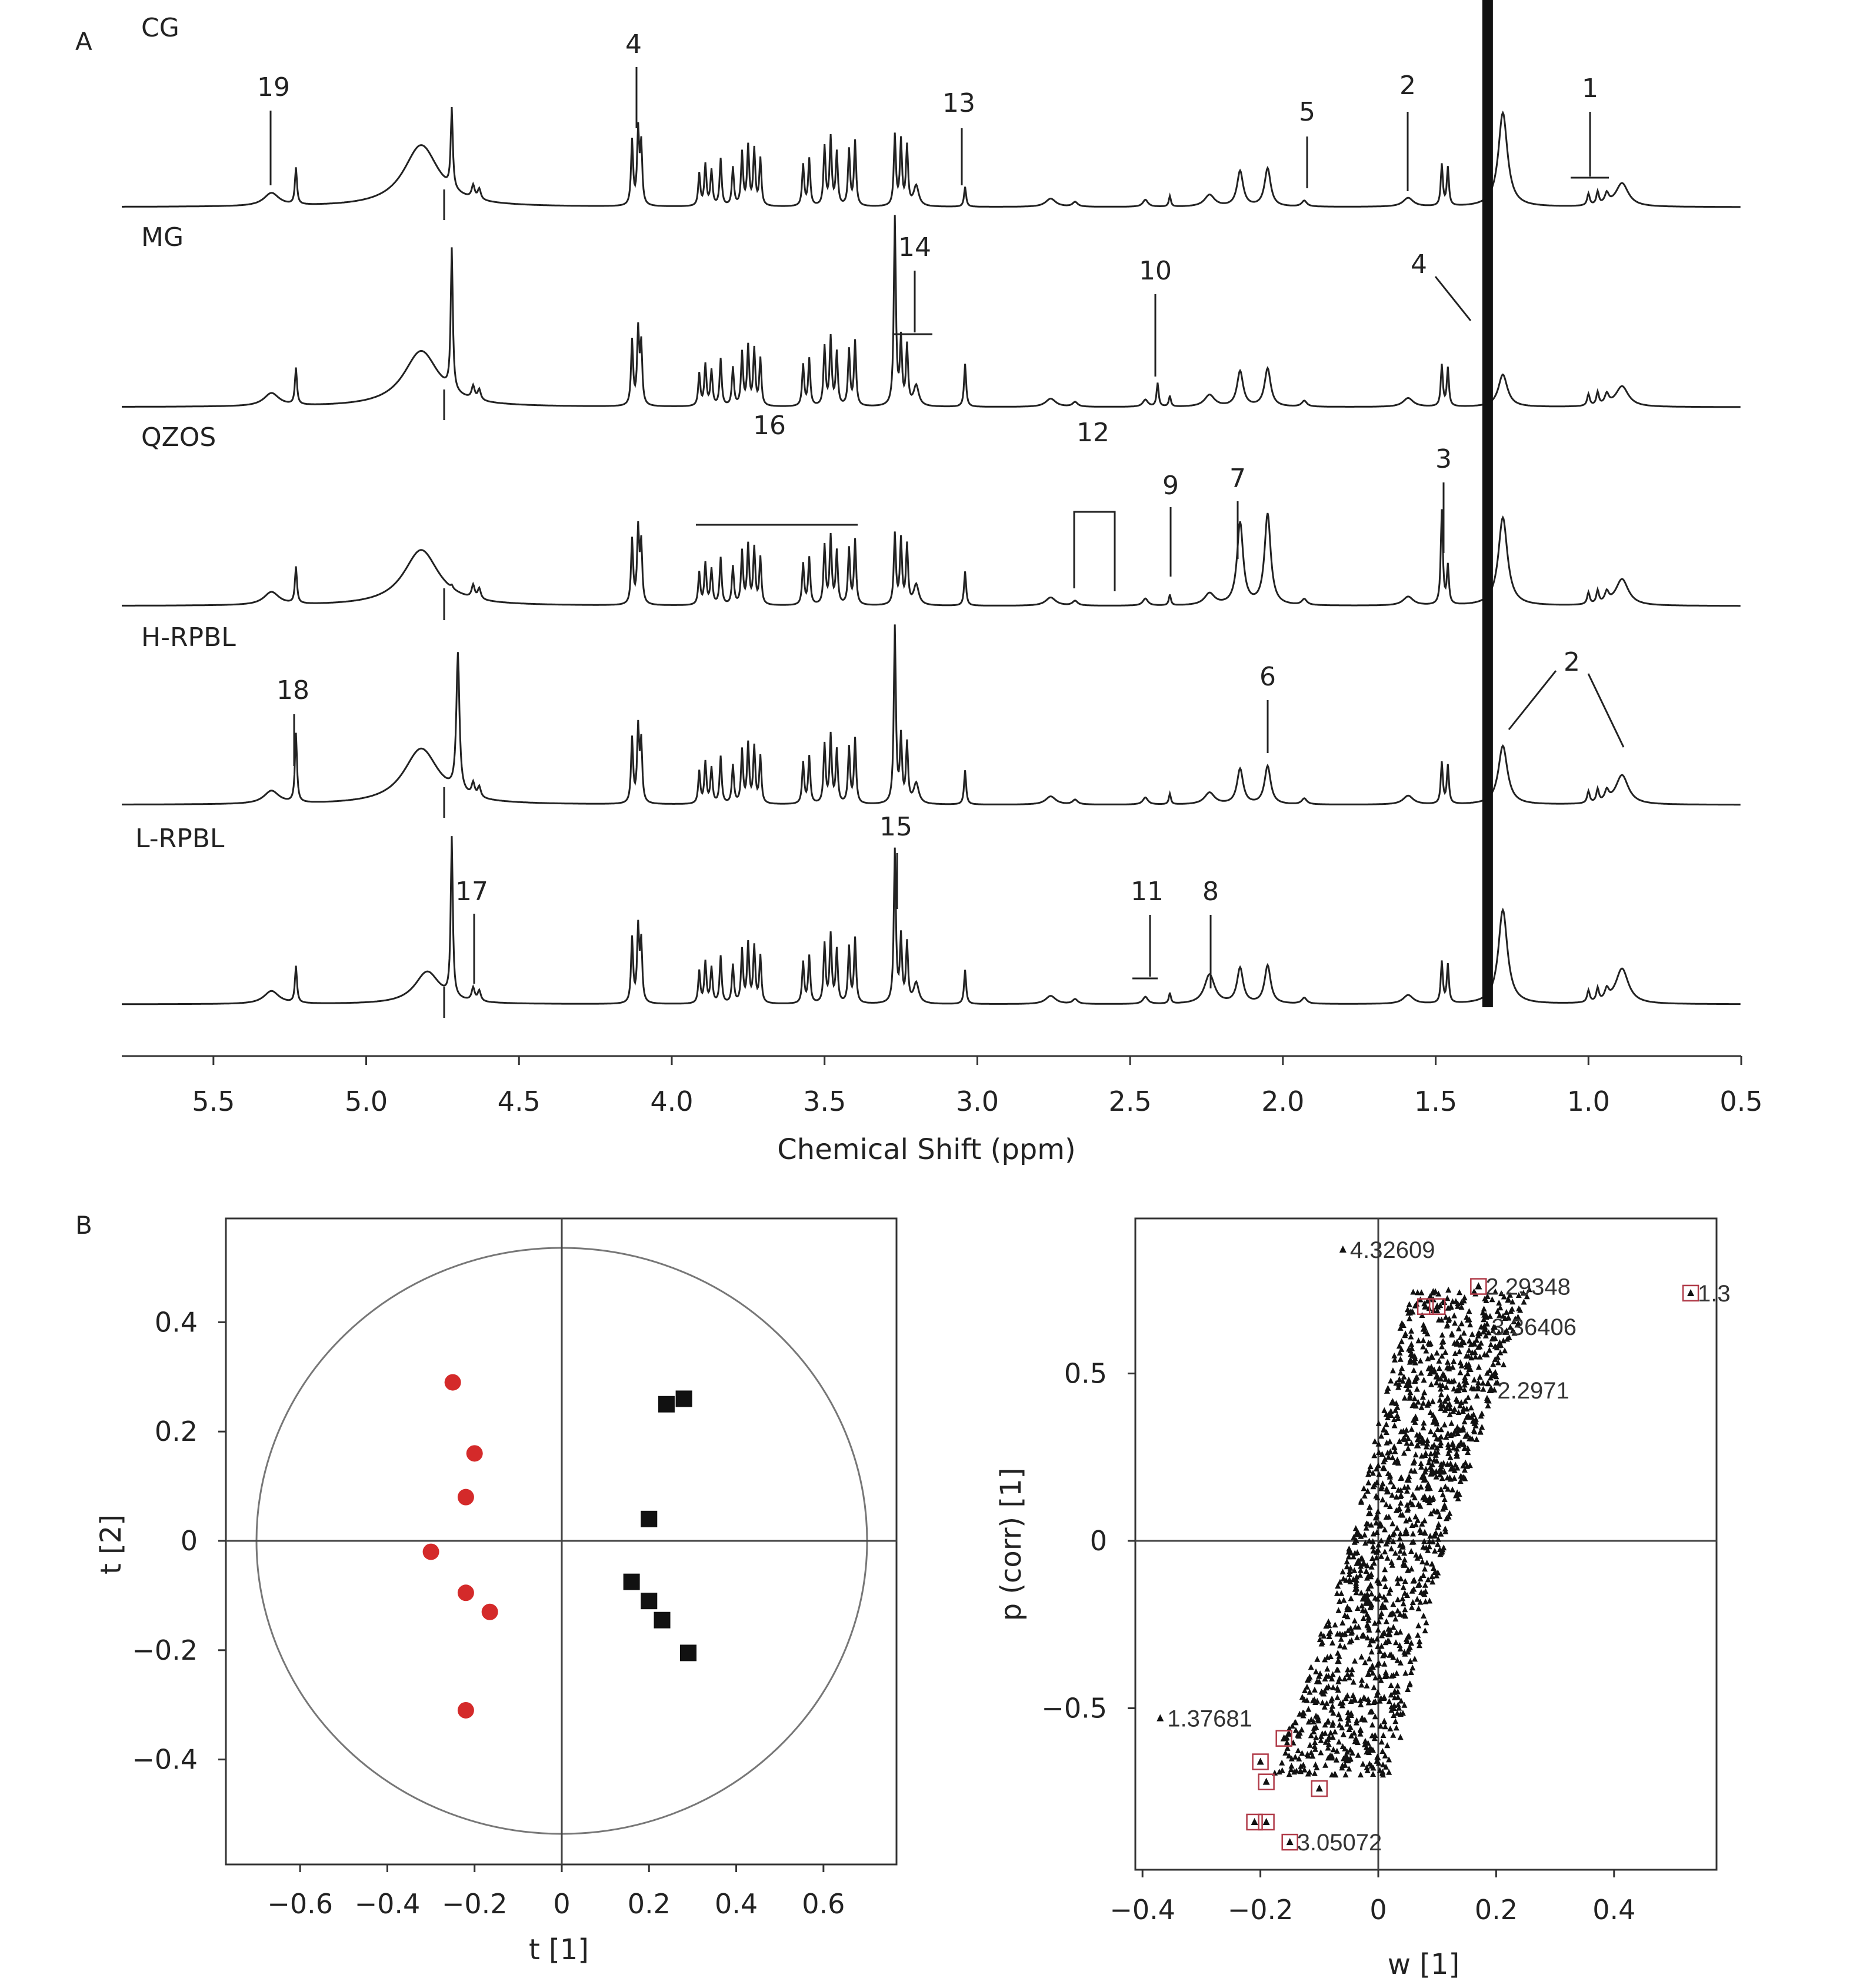 The width and height of the screenshot is (1853, 1988). Describe the element at coordinates (1532, 700) in the screenshot. I see `peak-pointer-2a` at that location.